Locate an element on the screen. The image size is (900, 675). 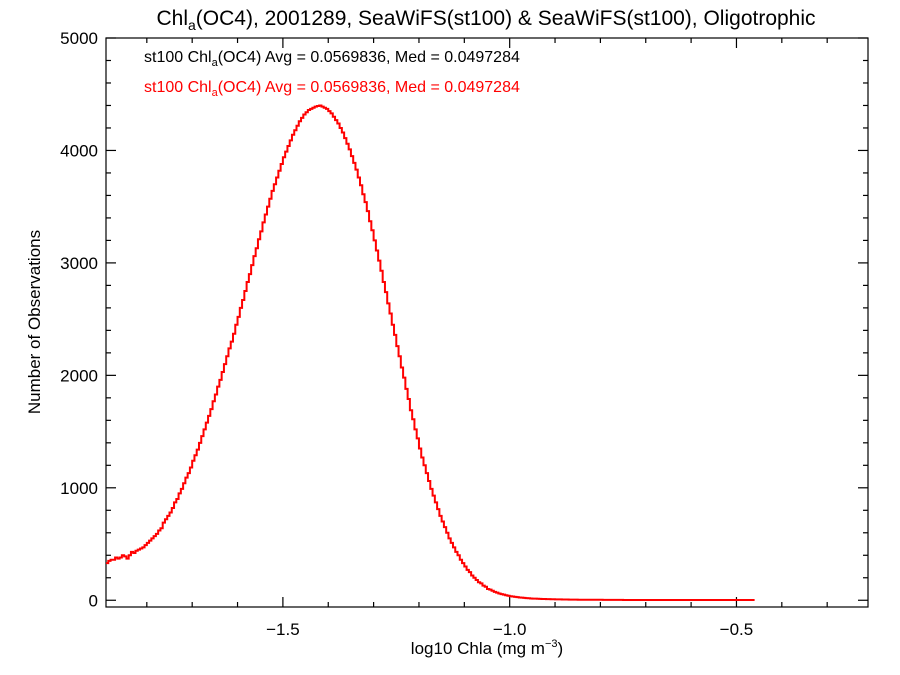
y-tick-label: 3000 is located at coordinates (79, 263).